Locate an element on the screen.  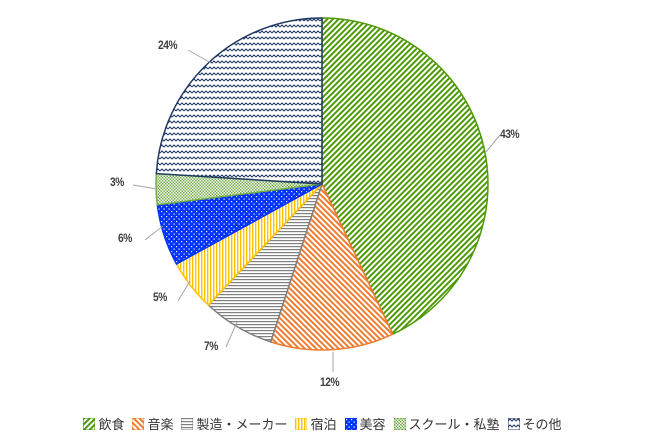
legend-item-manufacturing: 製造・メーカー is located at coordinates (234, 423).